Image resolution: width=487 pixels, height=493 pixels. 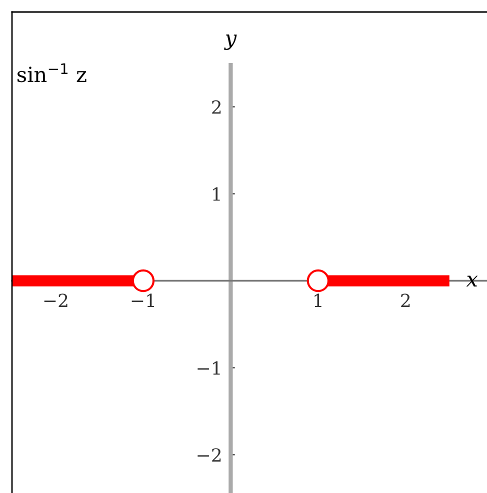 What do you see at coordinates (143, 300) in the screenshot?
I see `x-tick-label: −1` at bounding box center [143, 300].